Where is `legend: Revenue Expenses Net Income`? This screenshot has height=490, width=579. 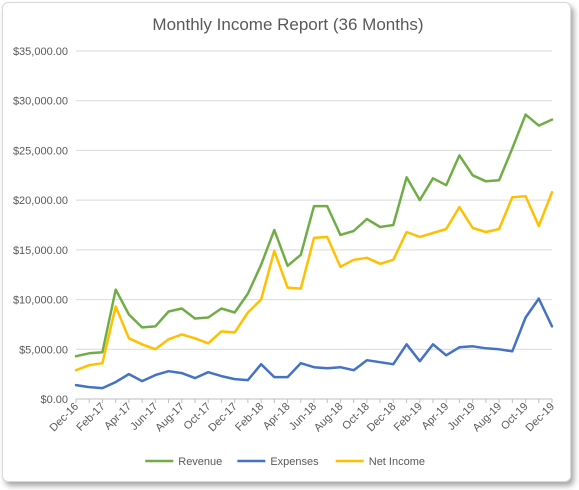 legend: Revenue Expenses Net Income is located at coordinates (285, 462).